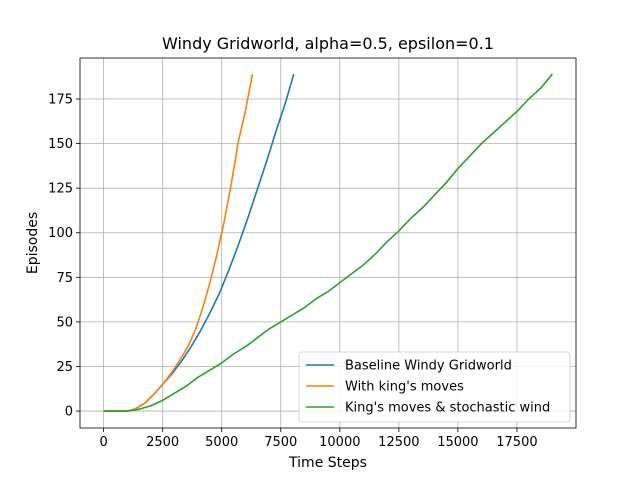  What do you see at coordinates (339, 442) in the screenshot?
I see `x-tick-label: 10000` at bounding box center [339, 442].